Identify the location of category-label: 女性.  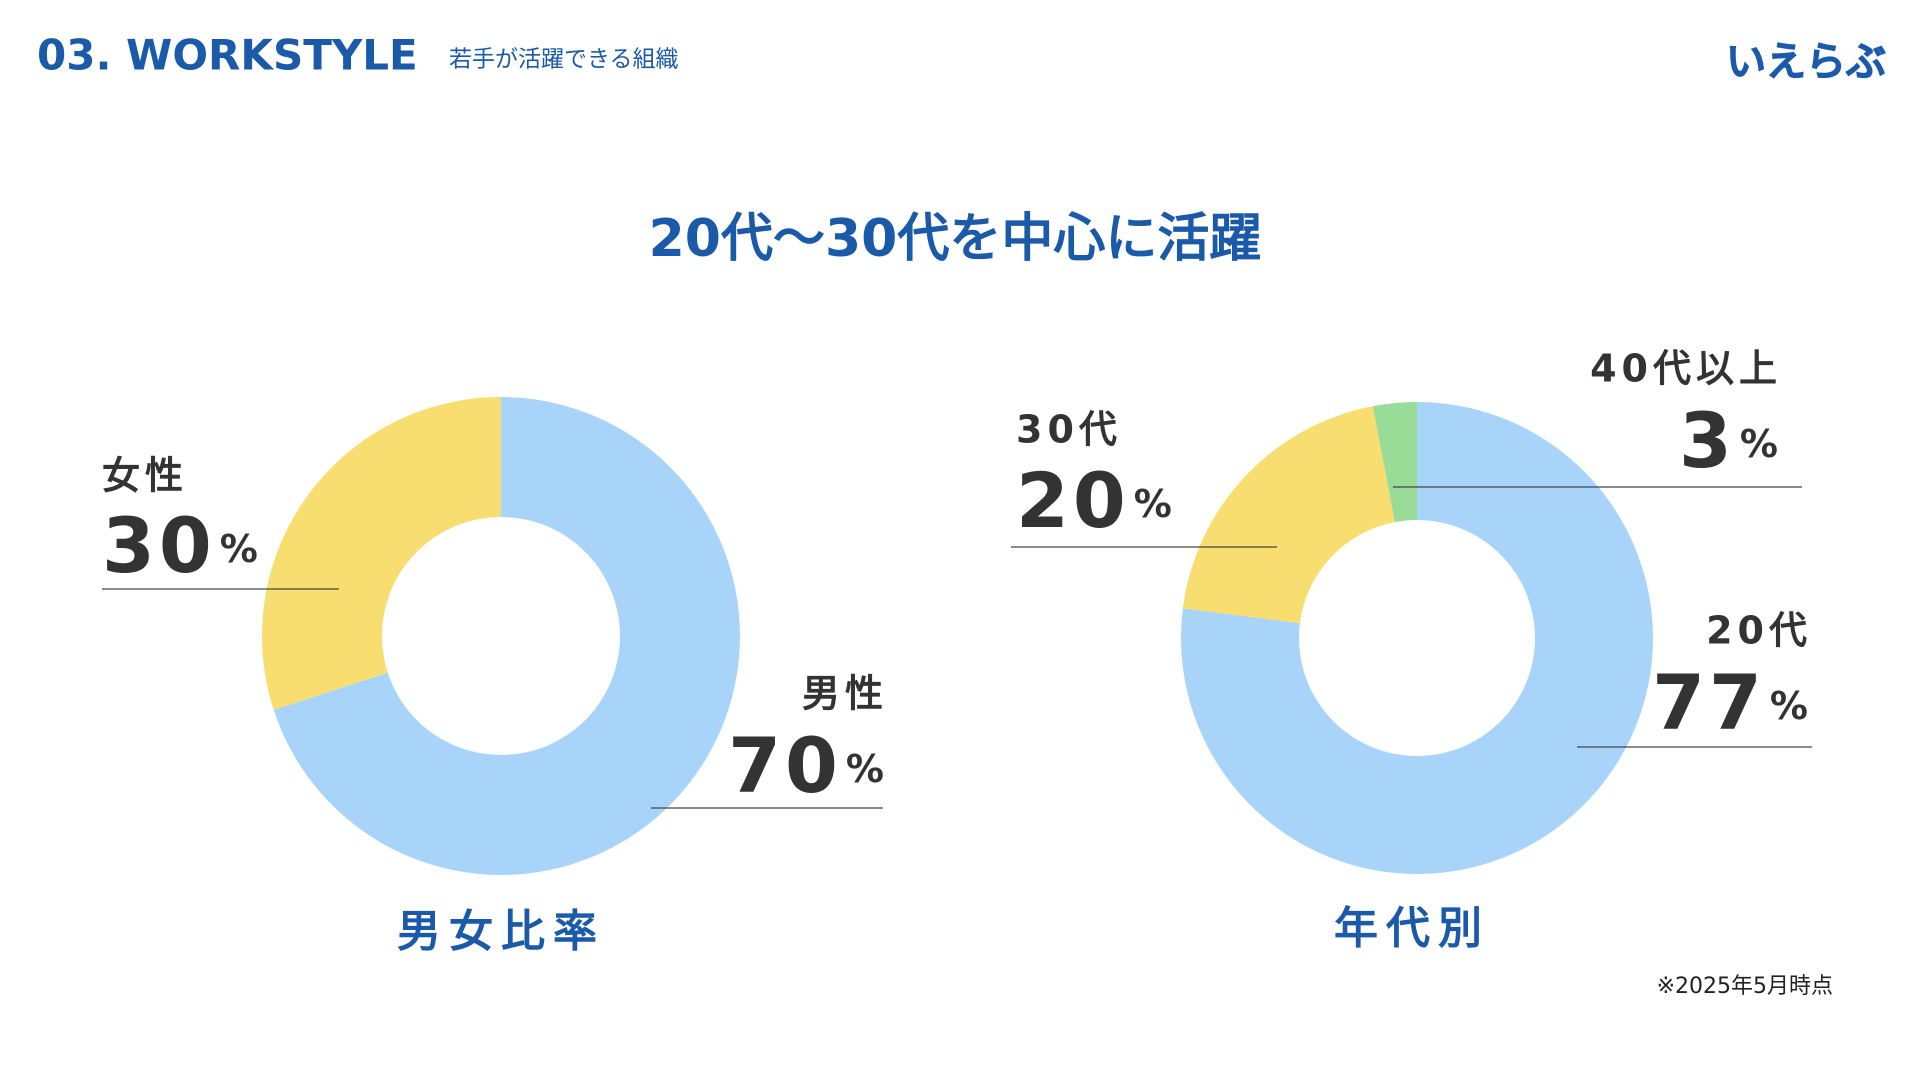
(145, 476).